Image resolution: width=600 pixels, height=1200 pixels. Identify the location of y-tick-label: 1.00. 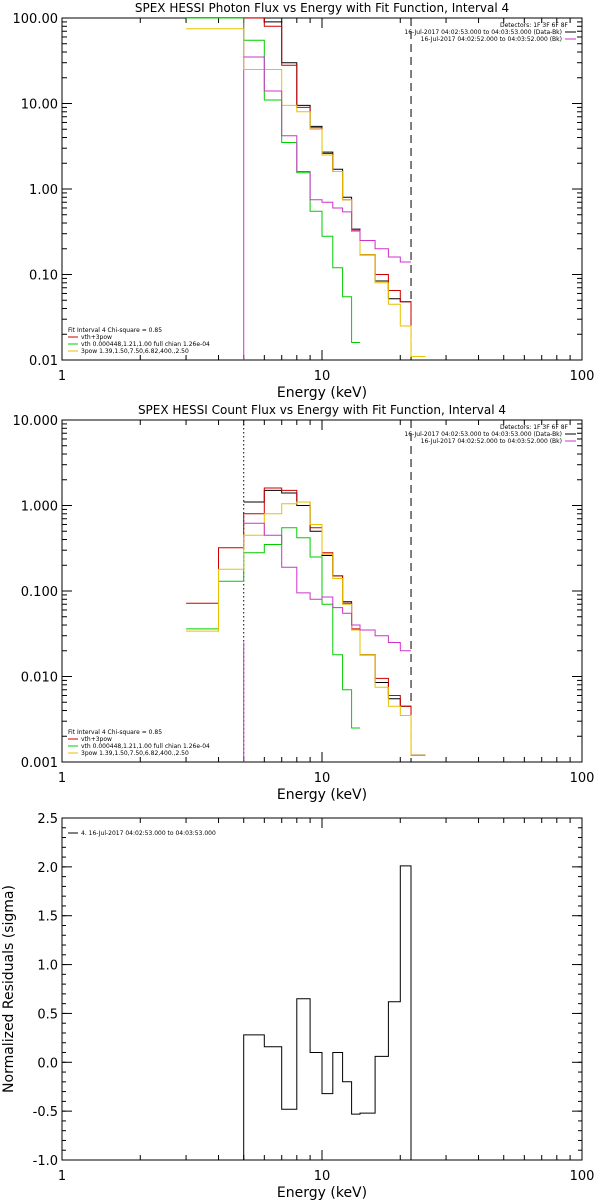
(43, 190).